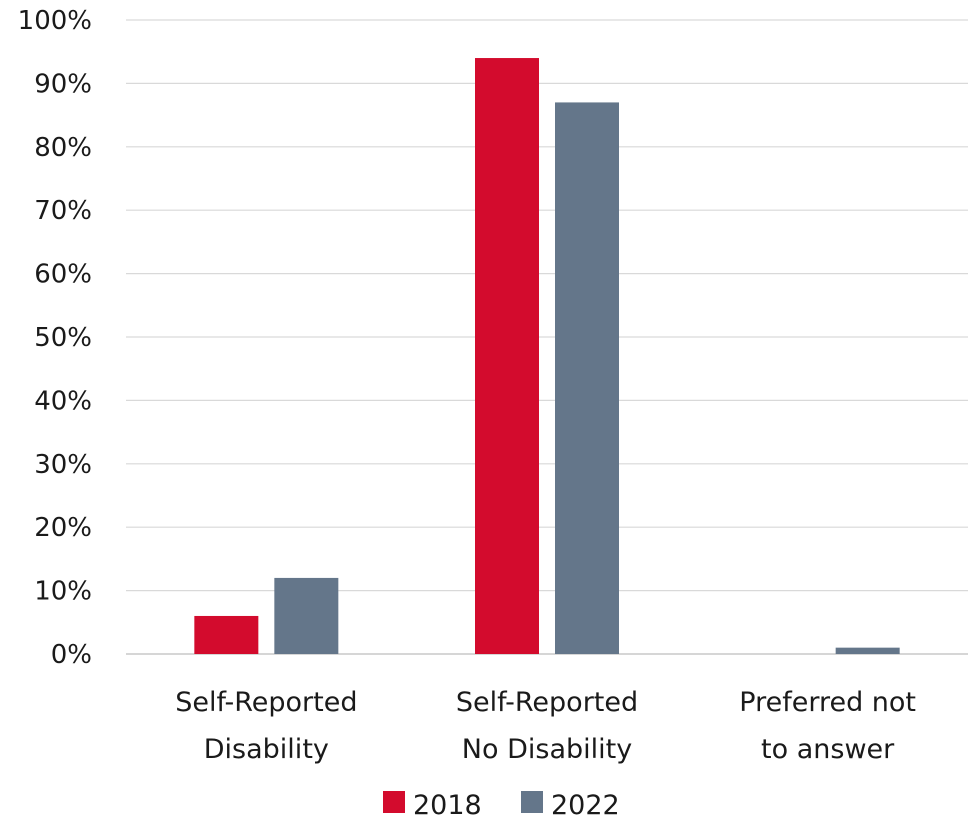  I want to click on y-tick-label: 90%, so click(63, 84).